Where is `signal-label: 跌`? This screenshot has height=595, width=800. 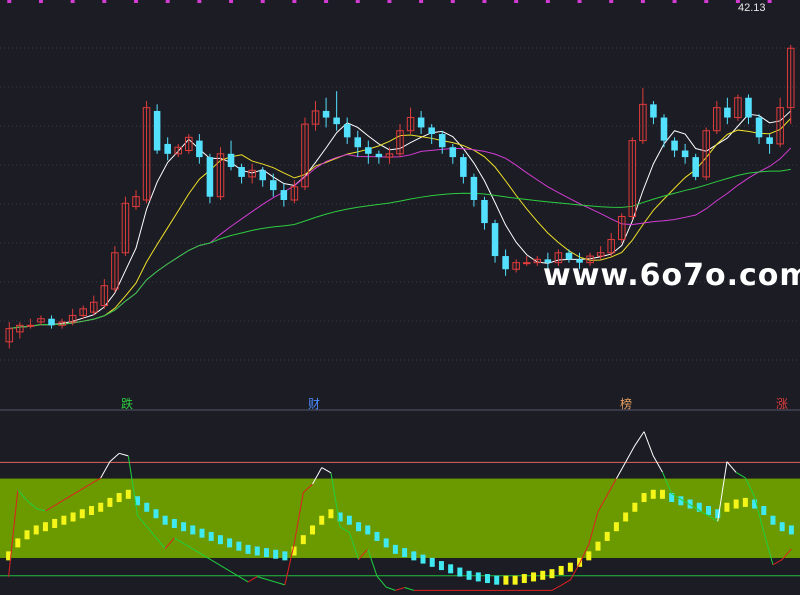
signal-label: 跌 is located at coordinates (127, 403).